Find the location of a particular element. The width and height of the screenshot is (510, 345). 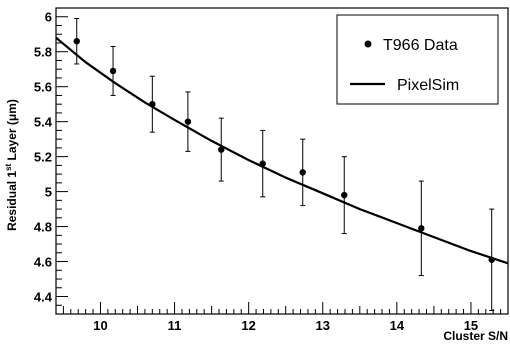

x-tick-label: 11 is located at coordinates (175, 325).